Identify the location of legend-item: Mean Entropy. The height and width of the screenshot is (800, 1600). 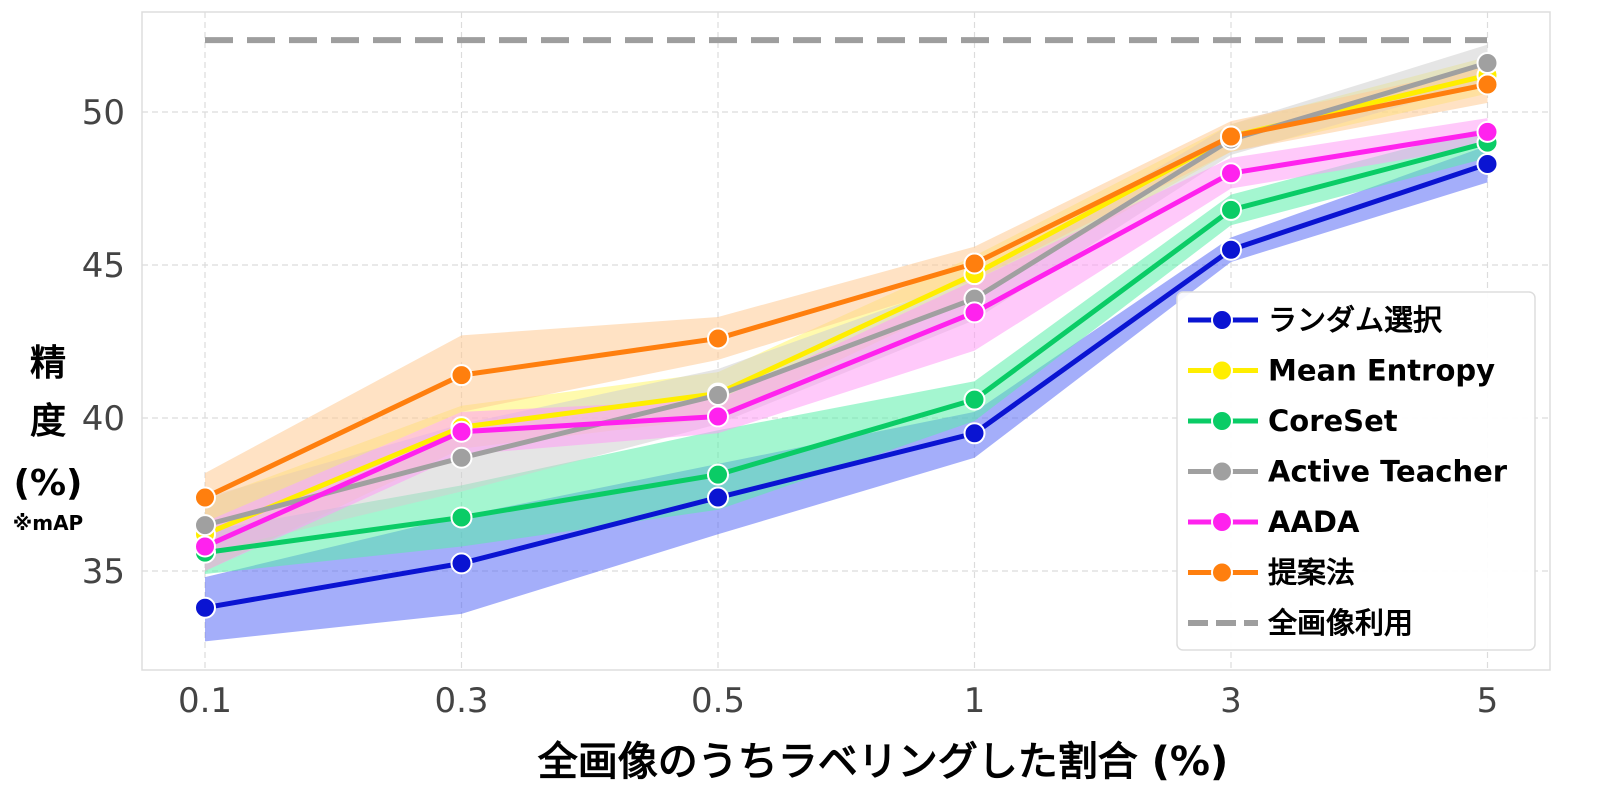
(1341, 371).